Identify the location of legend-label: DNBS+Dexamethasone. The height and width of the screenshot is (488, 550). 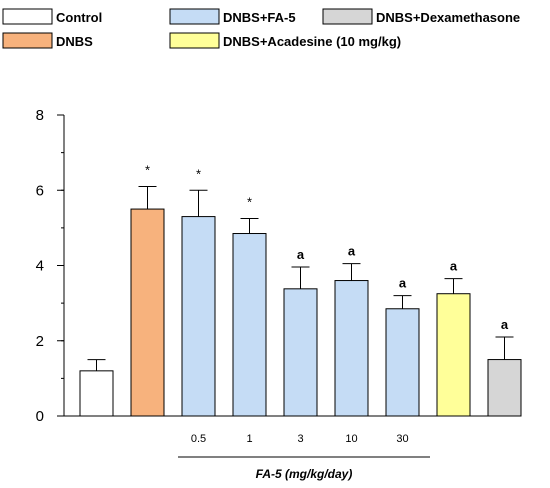
(448, 17).